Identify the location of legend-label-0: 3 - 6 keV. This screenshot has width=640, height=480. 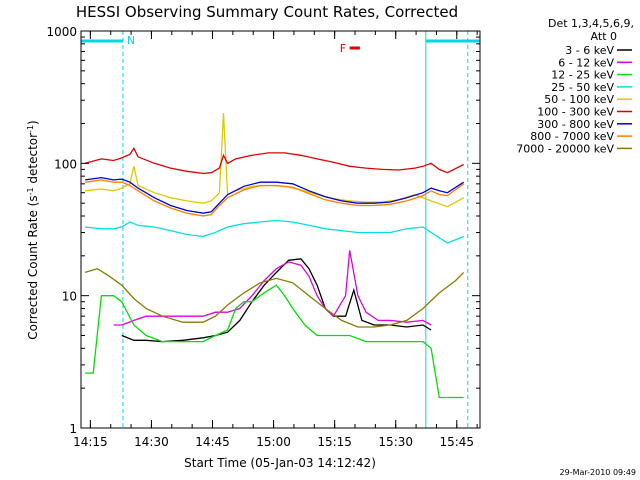
(589, 50).